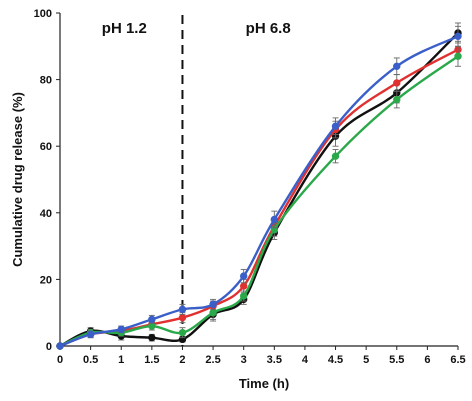 The image size is (472, 401). Describe the element at coordinates (46, 147) in the screenshot. I see `y-tick-label: 60` at that location.